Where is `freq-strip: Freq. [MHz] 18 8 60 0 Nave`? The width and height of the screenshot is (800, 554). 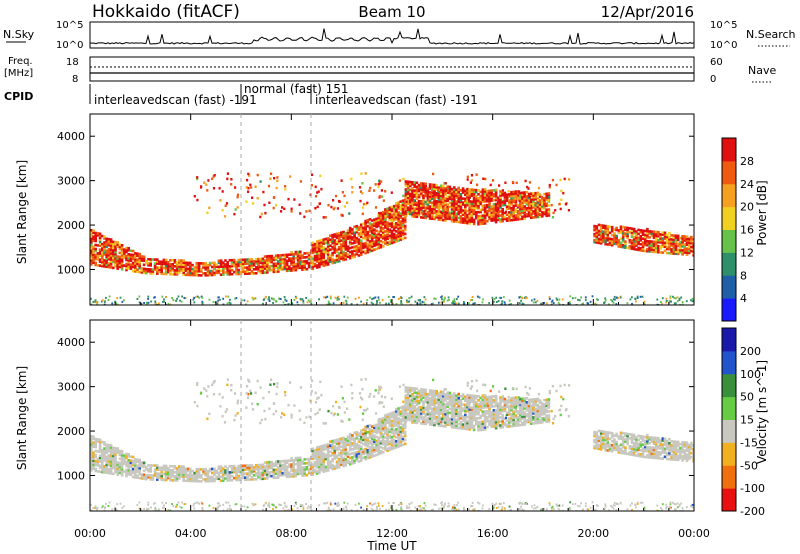 freq-strip: Freq. [MHz] 18 8 60 0 Nave is located at coordinates (390, 70).